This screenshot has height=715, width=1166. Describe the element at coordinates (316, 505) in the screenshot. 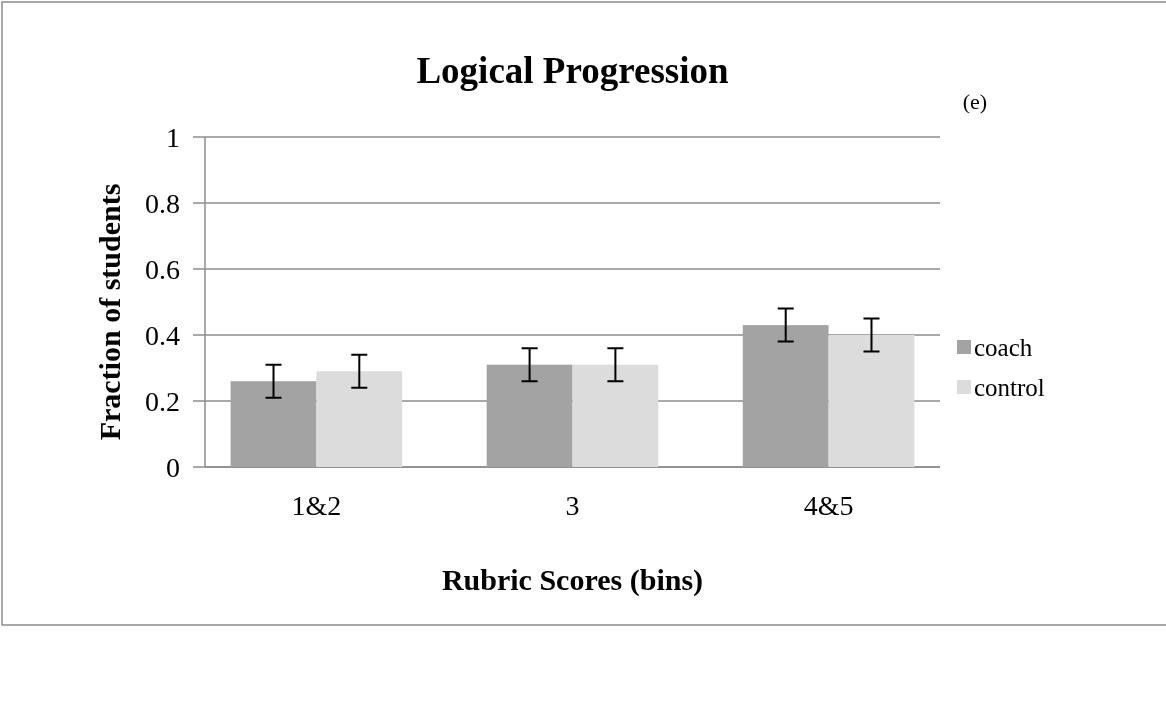

I see `x-tick-label: 1&2` at that location.